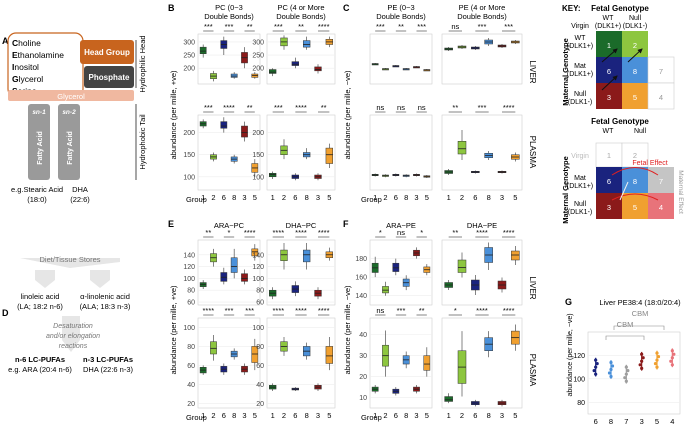  Describe the element at coordinates (565, 72) in the screenshot. I see `key-maternal-genotype: Maternal Genotype` at that location.